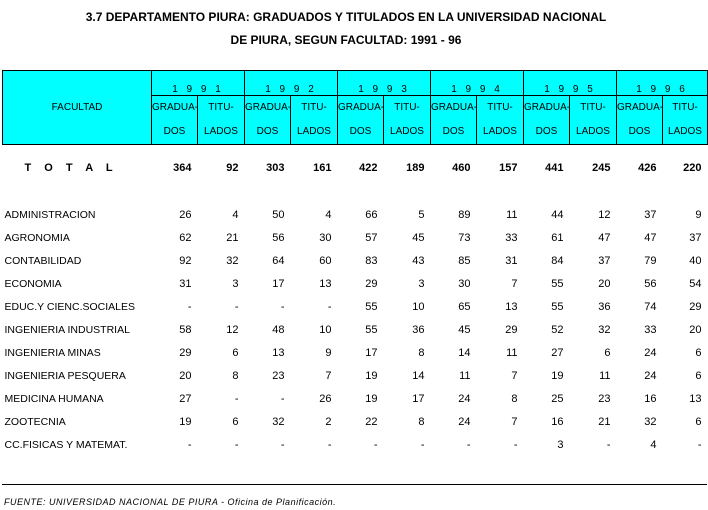 This screenshot has width=708, height=510. What do you see at coordinates (557, 352) in the screenshot?
I see `value-cell: 27` at bounding box center [557, 352].